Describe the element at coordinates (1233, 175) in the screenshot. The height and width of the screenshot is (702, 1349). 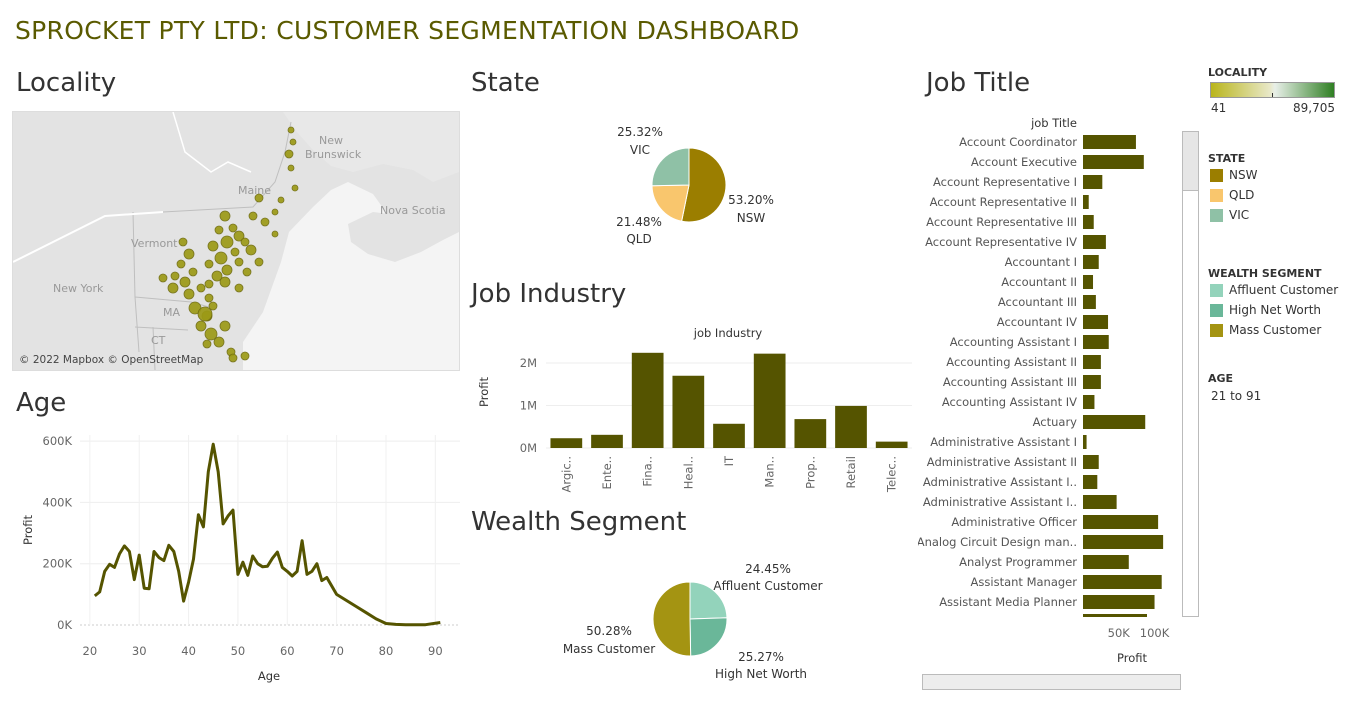
I see `legend-state-nsw: NSW` at that location.